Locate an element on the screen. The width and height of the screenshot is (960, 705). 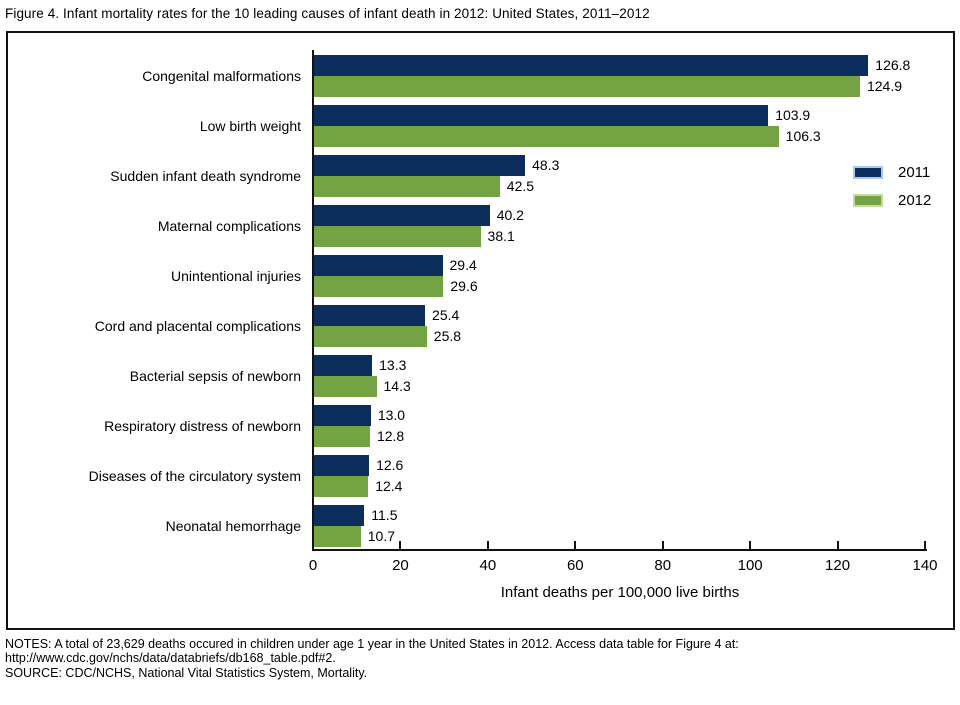
x-axis-title: Infant deaths per 100,000 live births is located at coordinates (620, 592).